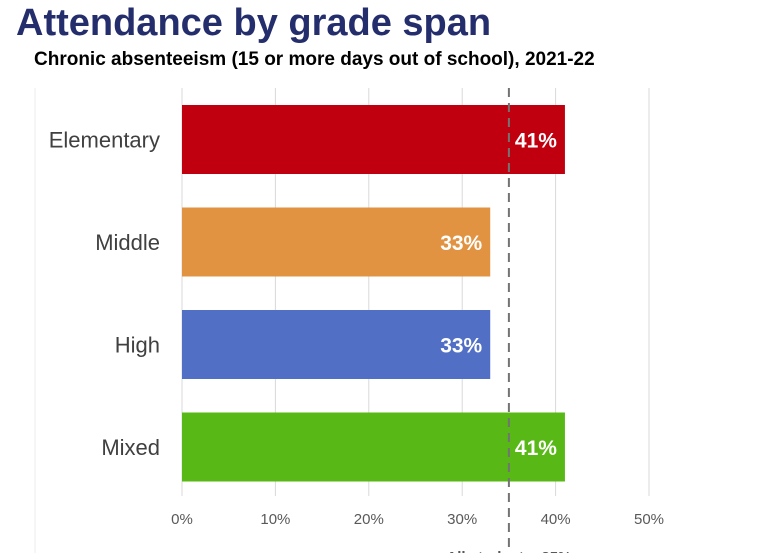 Image resolution: width=760 pixels, height=553 pixels. Describe the element at coordinates (417, 519) in the screenshot. I see `x-tick-labels: 0% 10% 20% 30% 40% 50%` at that location.